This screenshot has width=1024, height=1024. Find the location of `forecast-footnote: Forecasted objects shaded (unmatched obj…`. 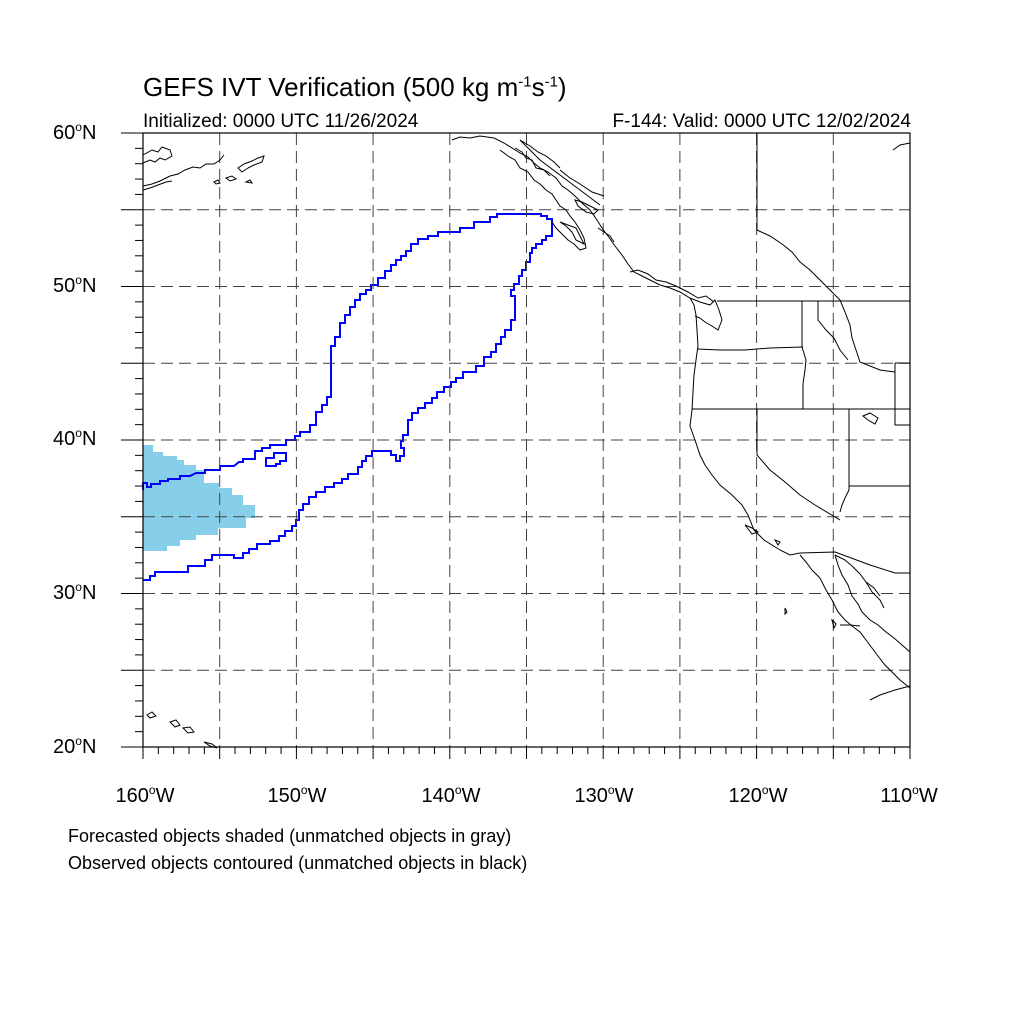

forecast-footnote: Forecasted objects shaded (unmatched obj… is located at coordinates (290, 836).